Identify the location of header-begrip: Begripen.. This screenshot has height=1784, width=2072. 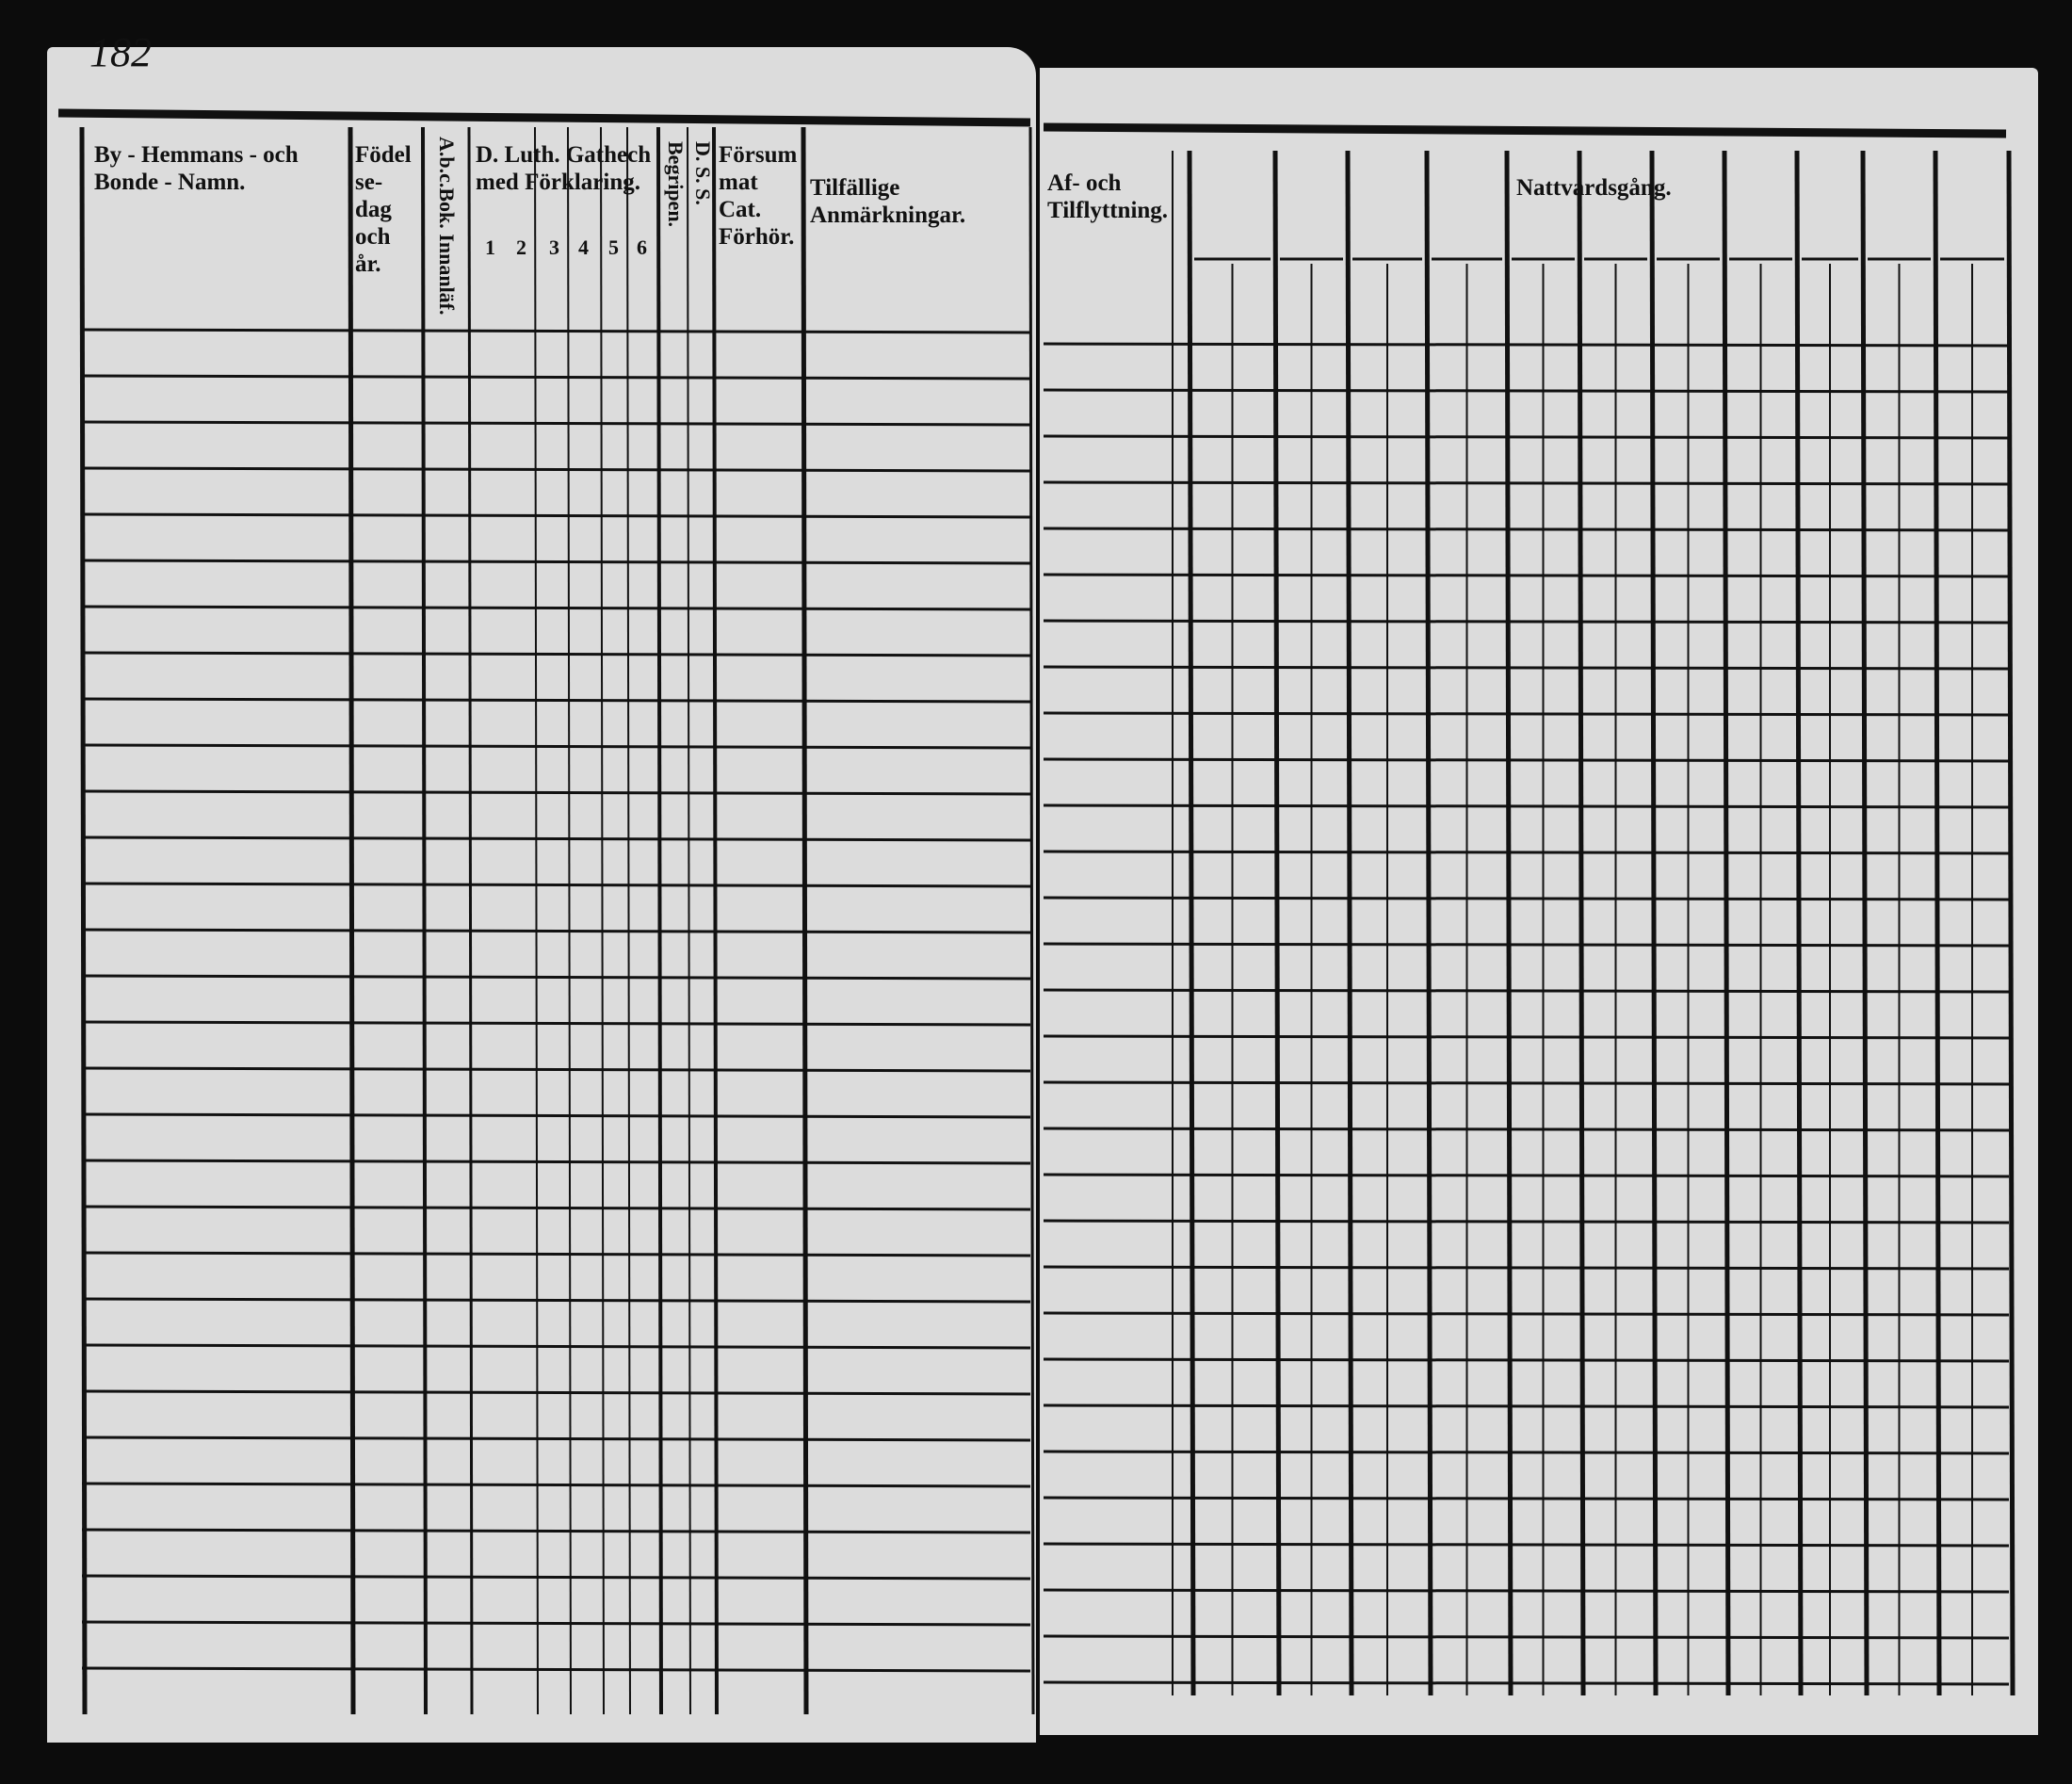
(676, 184).